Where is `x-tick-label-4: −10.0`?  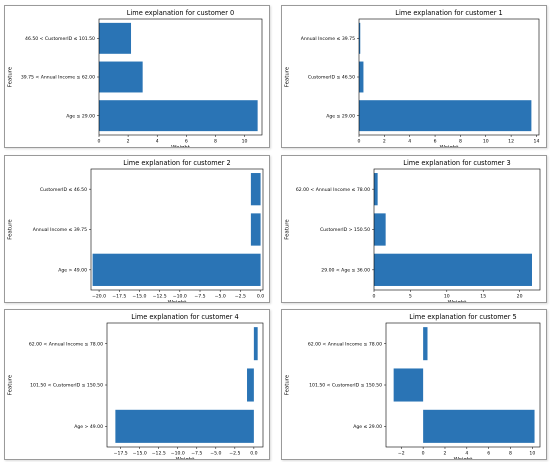
x-tick-label-4: −10.0 is located at coordinates (180, 297).